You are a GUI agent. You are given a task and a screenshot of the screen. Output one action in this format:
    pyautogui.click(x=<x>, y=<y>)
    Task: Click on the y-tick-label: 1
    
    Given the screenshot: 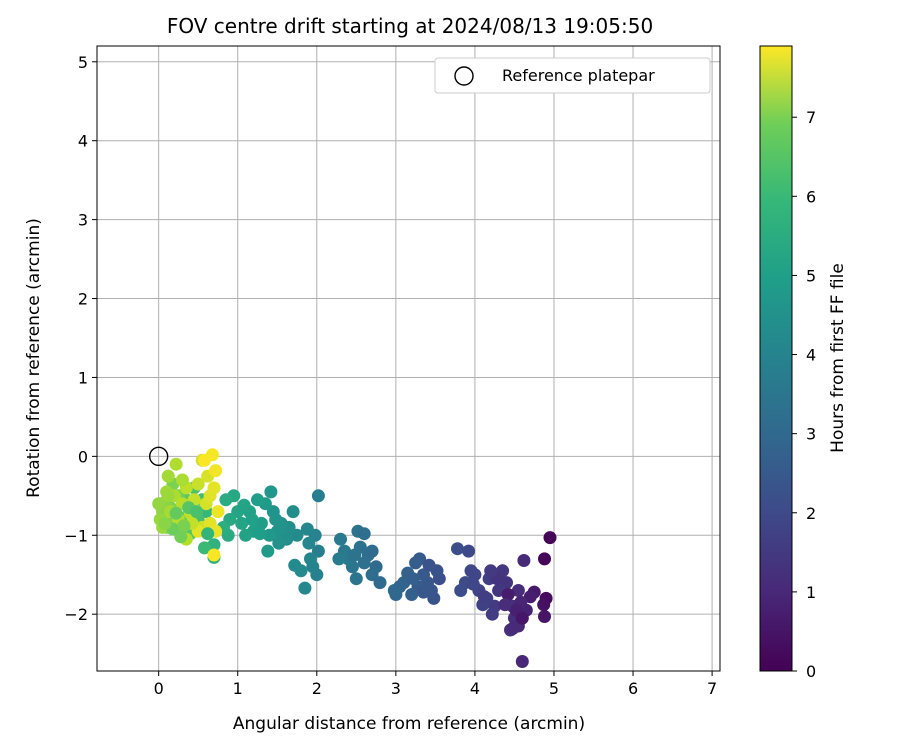 What is the action you would take?
    pyautogui.click(x=83, y=377)
    